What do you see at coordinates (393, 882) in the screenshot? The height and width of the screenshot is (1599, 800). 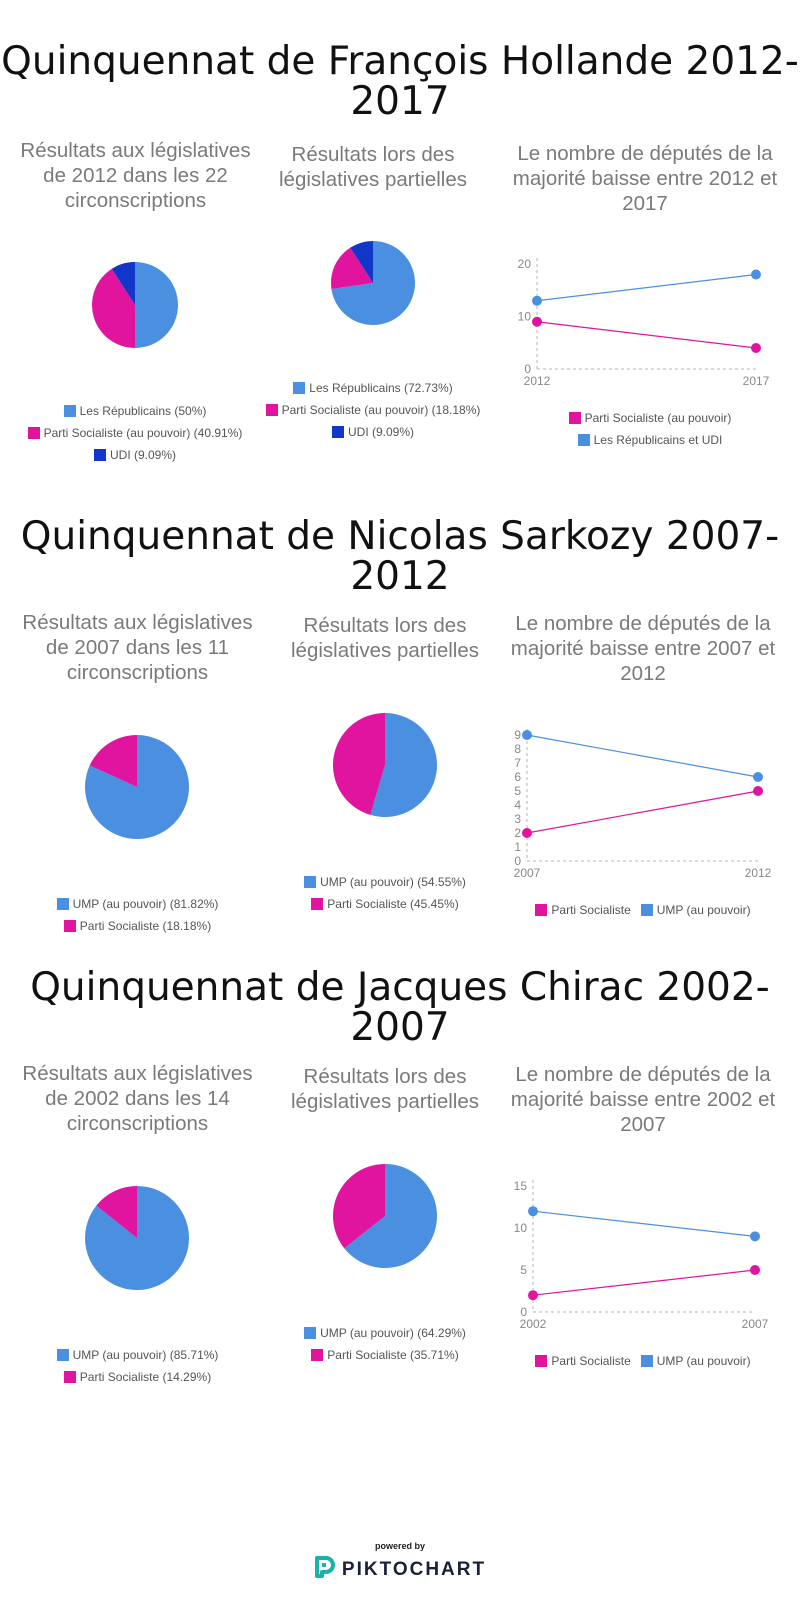 I see `legend-label: UMP (au pouvoir) (54.55%)` at bounding box center [393, 882].